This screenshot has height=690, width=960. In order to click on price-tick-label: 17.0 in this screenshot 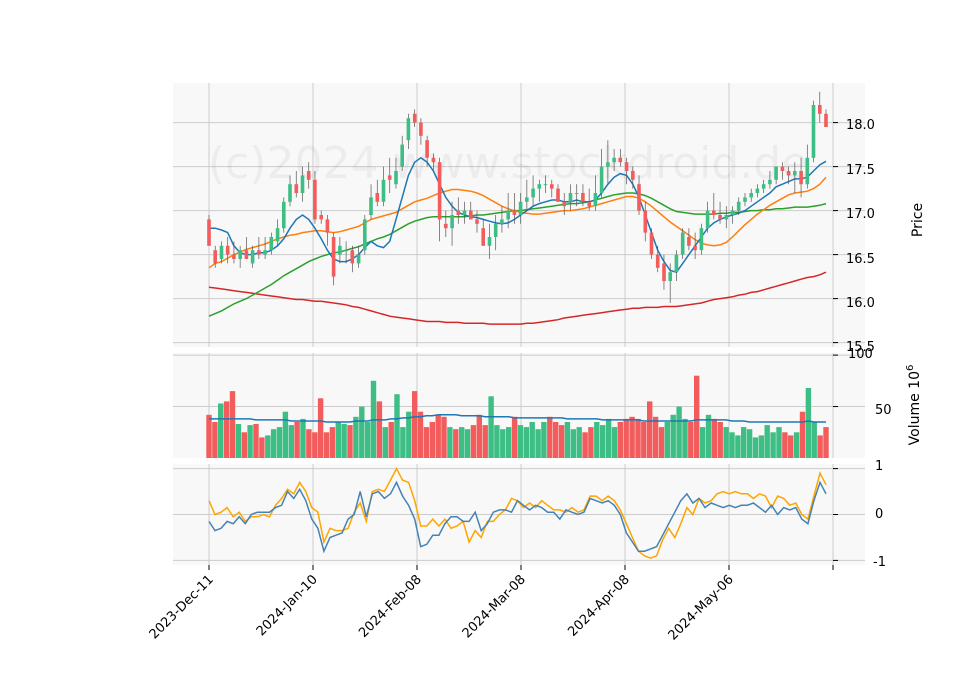, I will do `click(860, 214)`.